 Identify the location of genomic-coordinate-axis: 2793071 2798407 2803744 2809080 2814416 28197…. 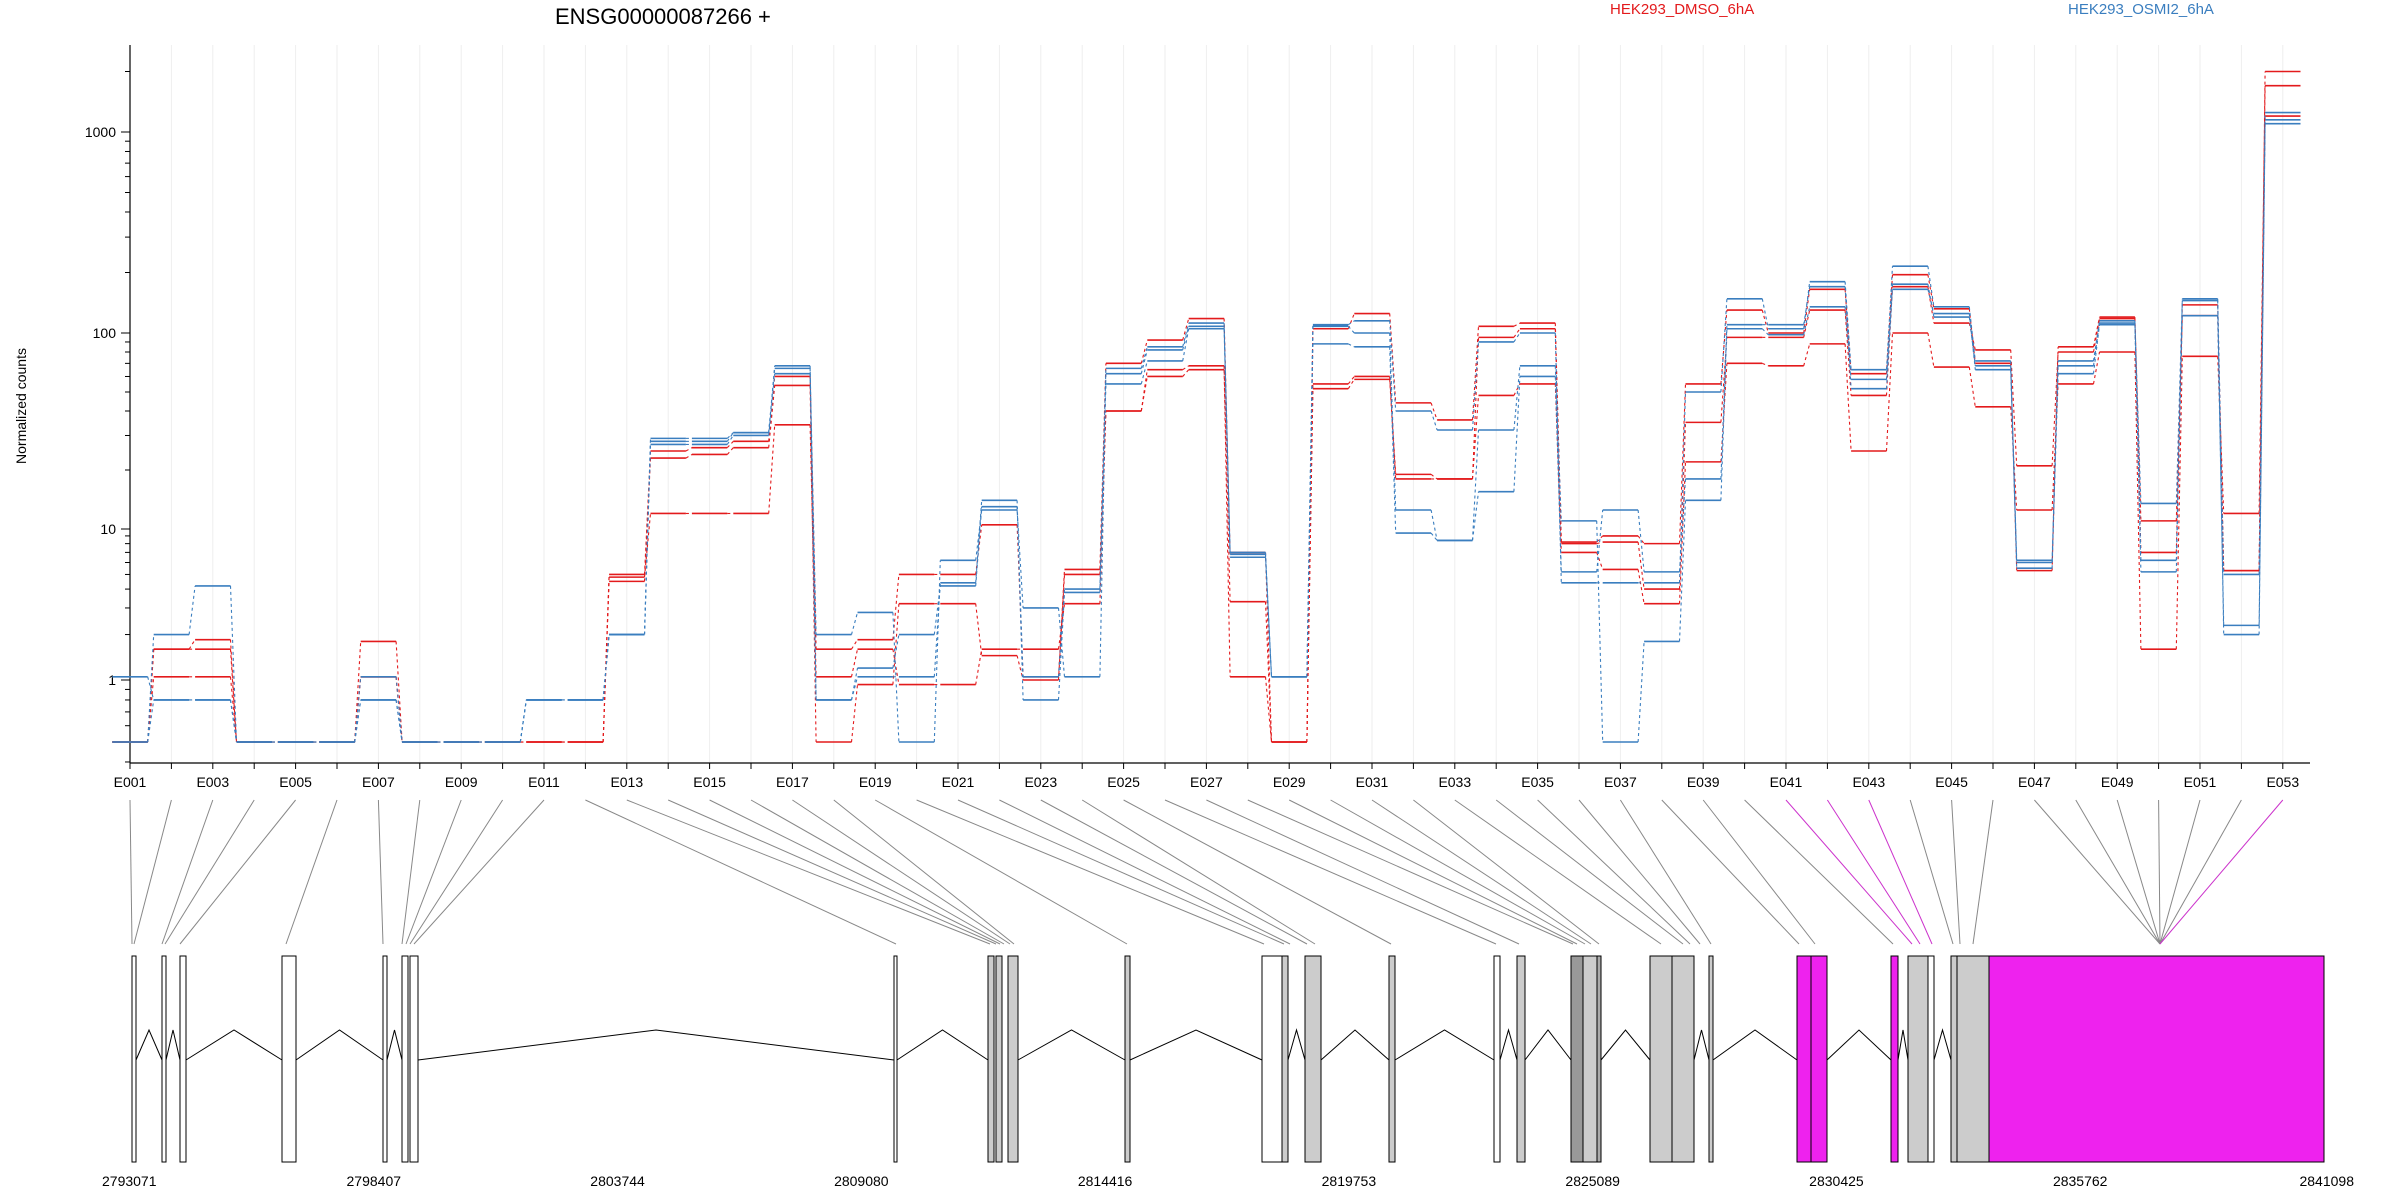
(1228, 1181).